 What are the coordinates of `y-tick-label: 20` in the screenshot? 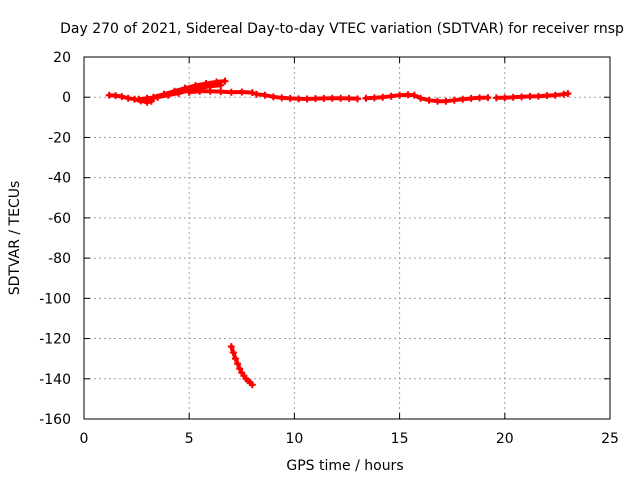 It's located at (62, 58).